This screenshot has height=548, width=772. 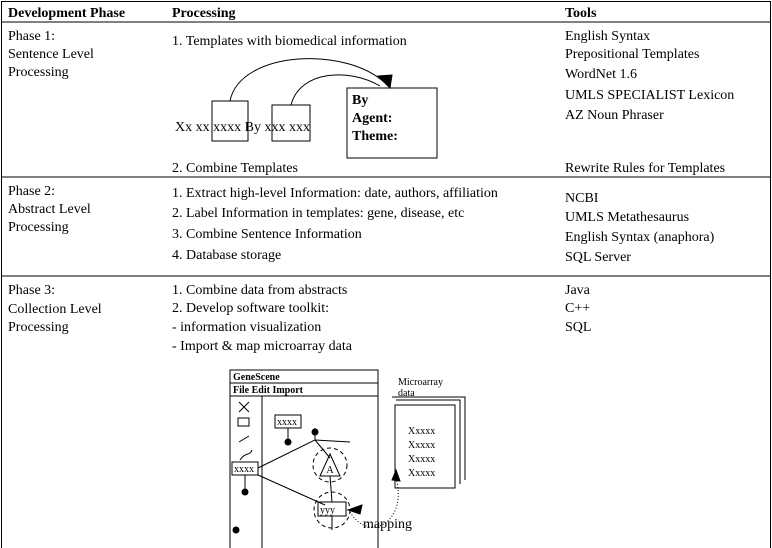 I want to click on phase-label: Abstract Level, so click(x=49, y=209).